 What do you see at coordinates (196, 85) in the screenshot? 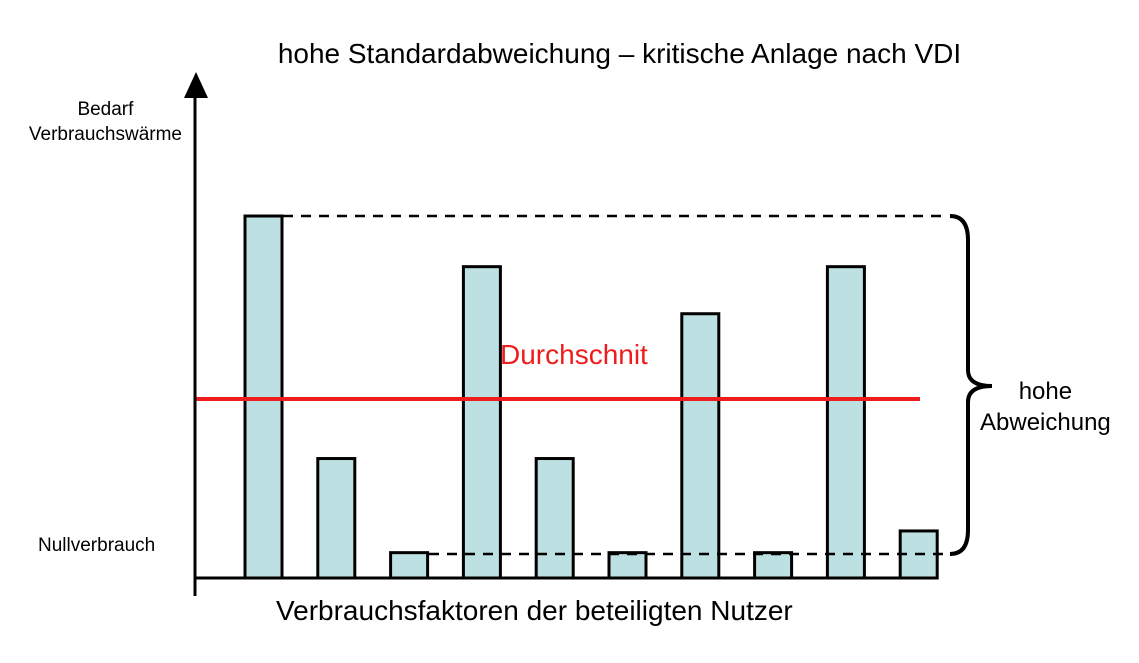
I see `y-axis-arrowhead` at bounding box center [196, 85].